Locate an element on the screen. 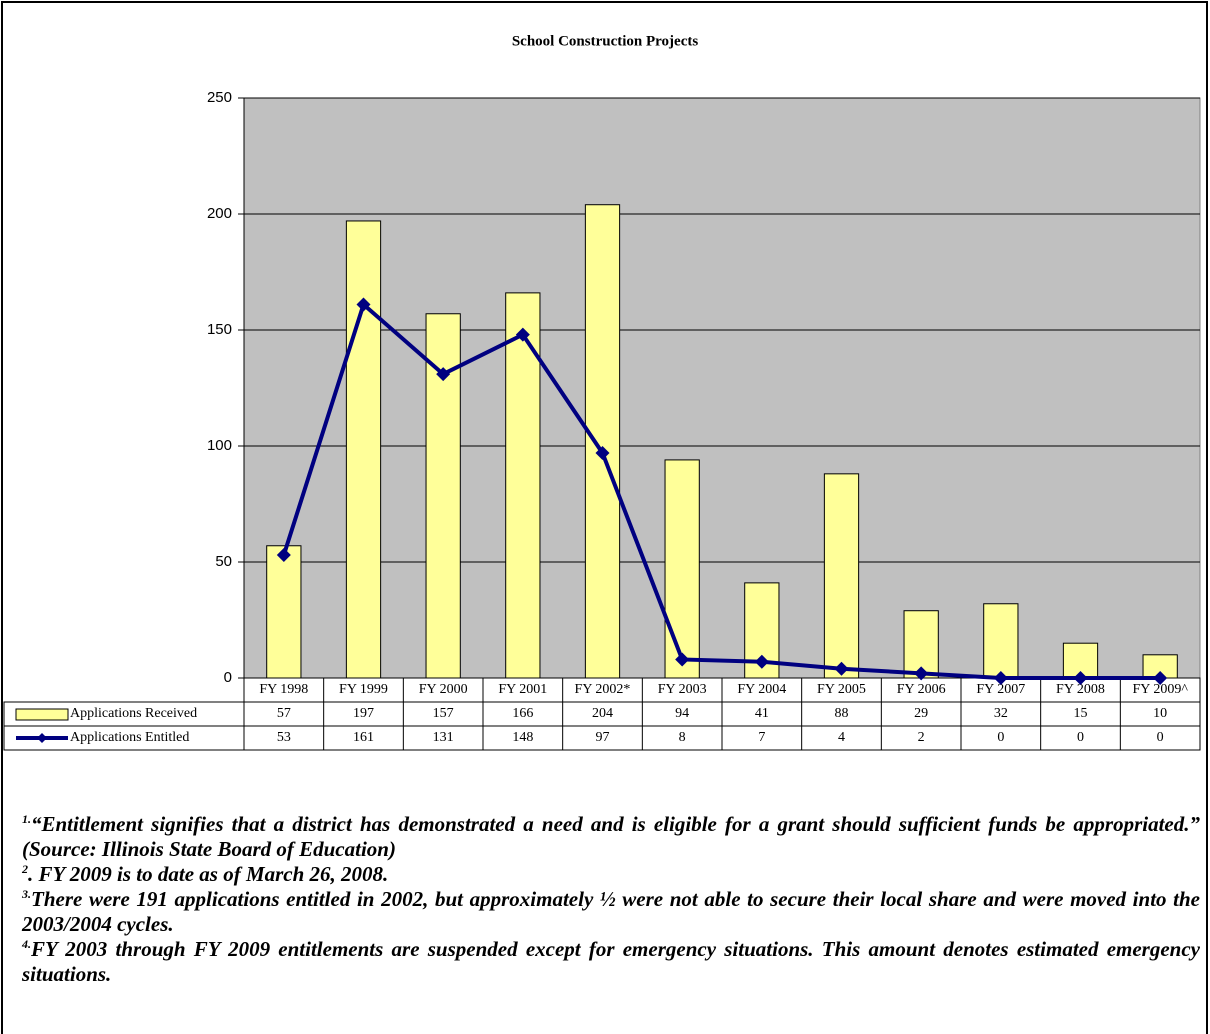 This screenshot has height=1034, width=1210. x-tick-label: FY 2008 is located at coordinates (1080, 689).